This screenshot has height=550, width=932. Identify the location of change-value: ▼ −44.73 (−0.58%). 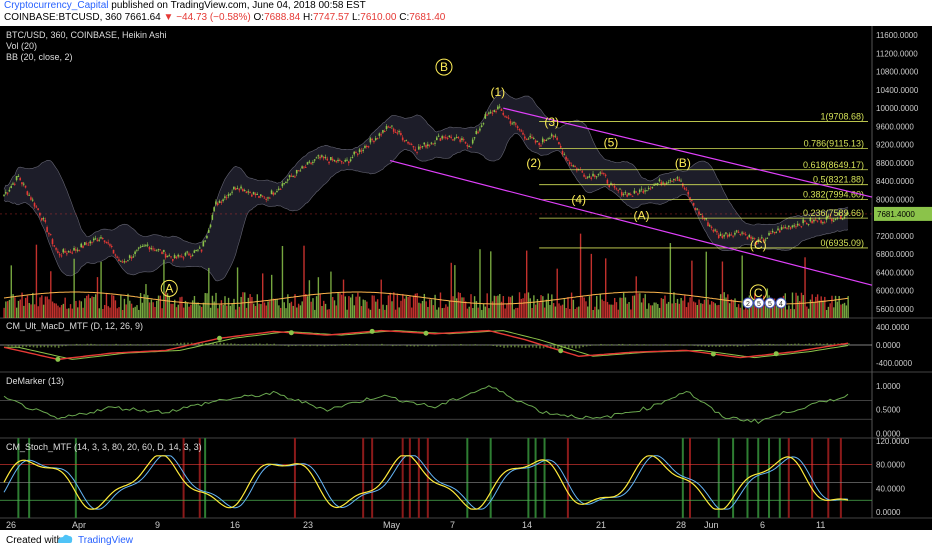
(207, 17).